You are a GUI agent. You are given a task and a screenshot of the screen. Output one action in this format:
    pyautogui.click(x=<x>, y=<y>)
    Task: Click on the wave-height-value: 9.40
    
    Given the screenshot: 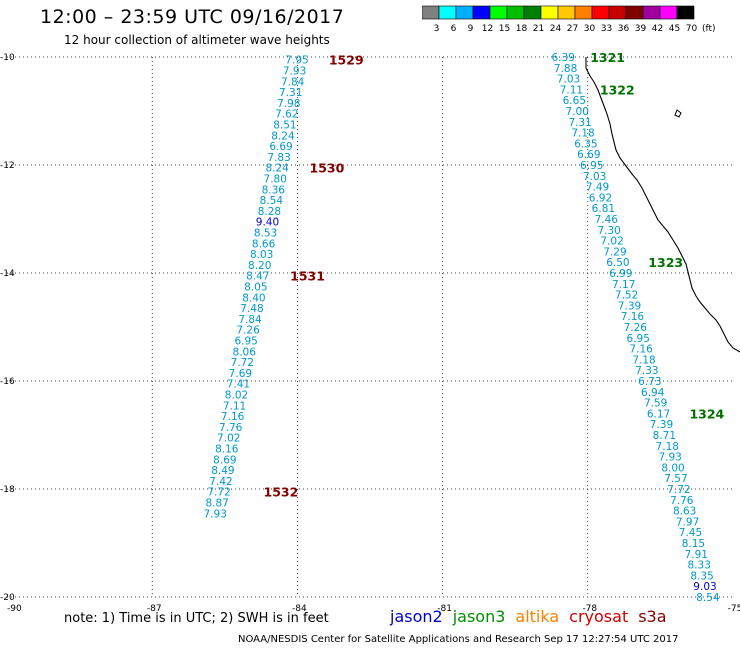 What is the action you would take?
    pyautogui.click(x=267, y=223)
    